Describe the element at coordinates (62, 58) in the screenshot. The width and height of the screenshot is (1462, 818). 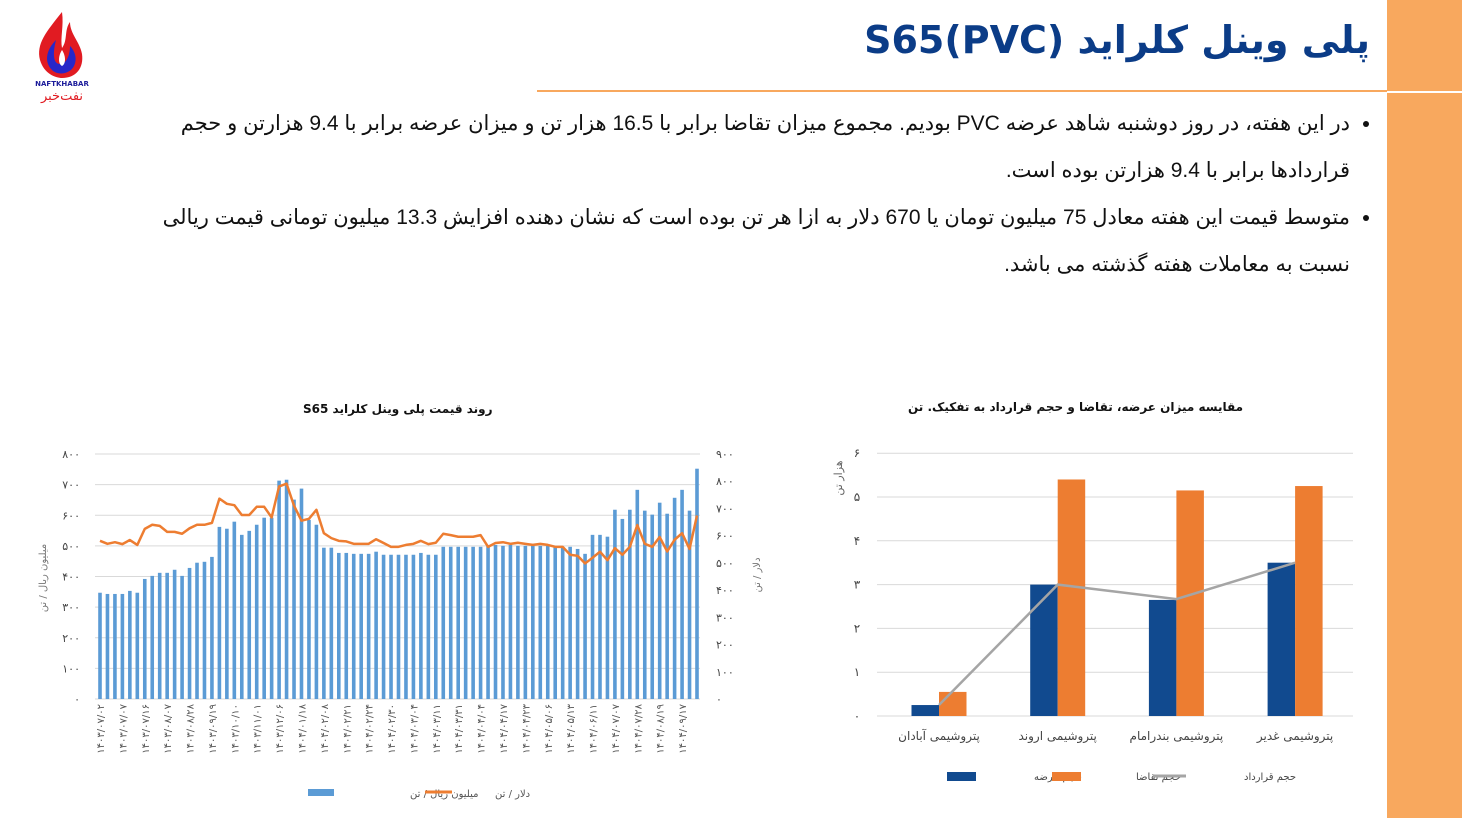
I see `flame-logo-icon: NAFTKHABAR نفت‌خبر` at that location.